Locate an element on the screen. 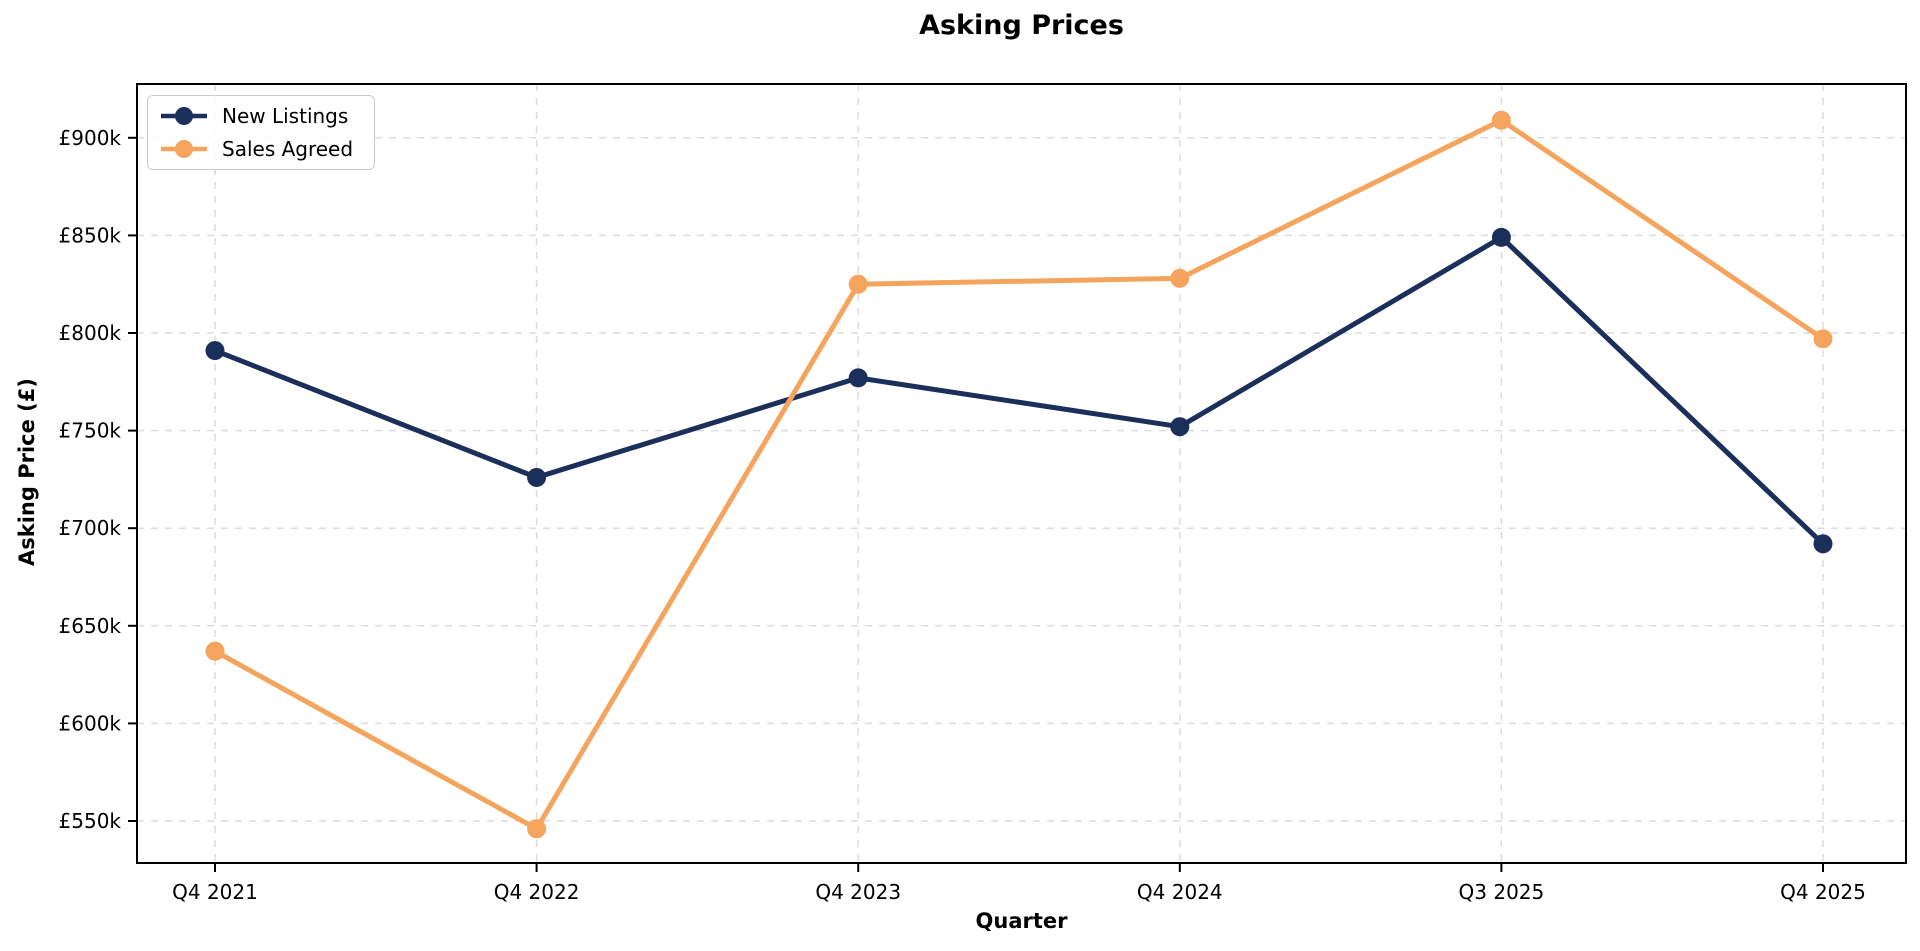  x-axis-label: Quarter is located at coordinates (1021, 921).